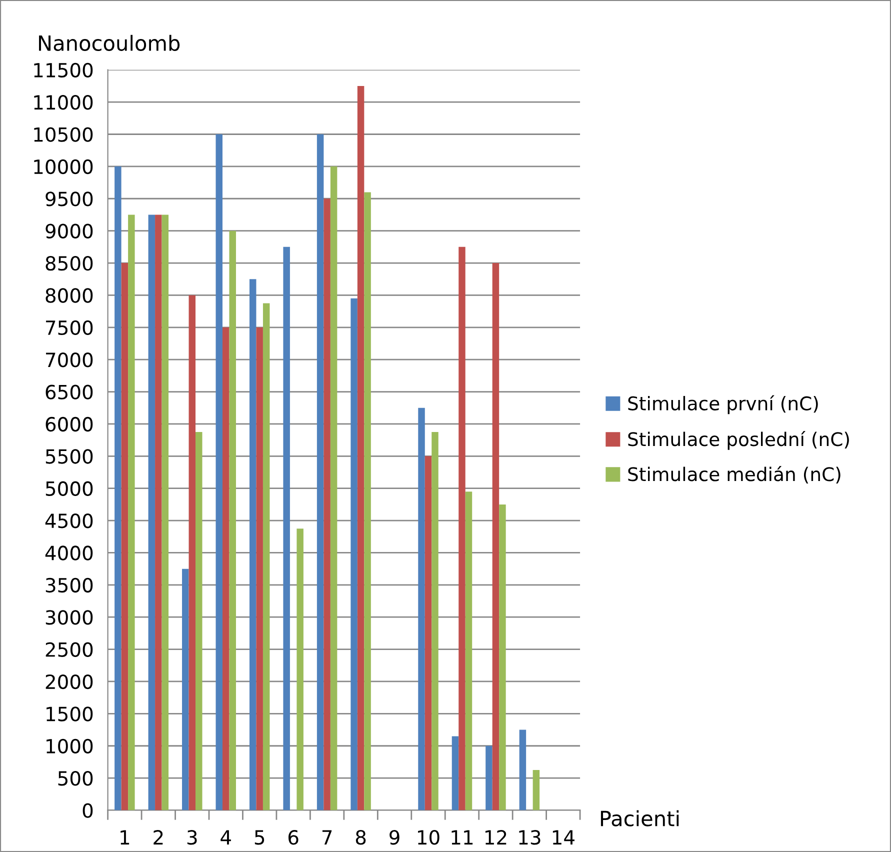 Image resolution: width=891 pixels, height=852 pixels. What do you see at coordinates (734, 475) in the screenshot?
I see `legend-label: Stimulace medián (nC)` at bounding box center [734, 475].